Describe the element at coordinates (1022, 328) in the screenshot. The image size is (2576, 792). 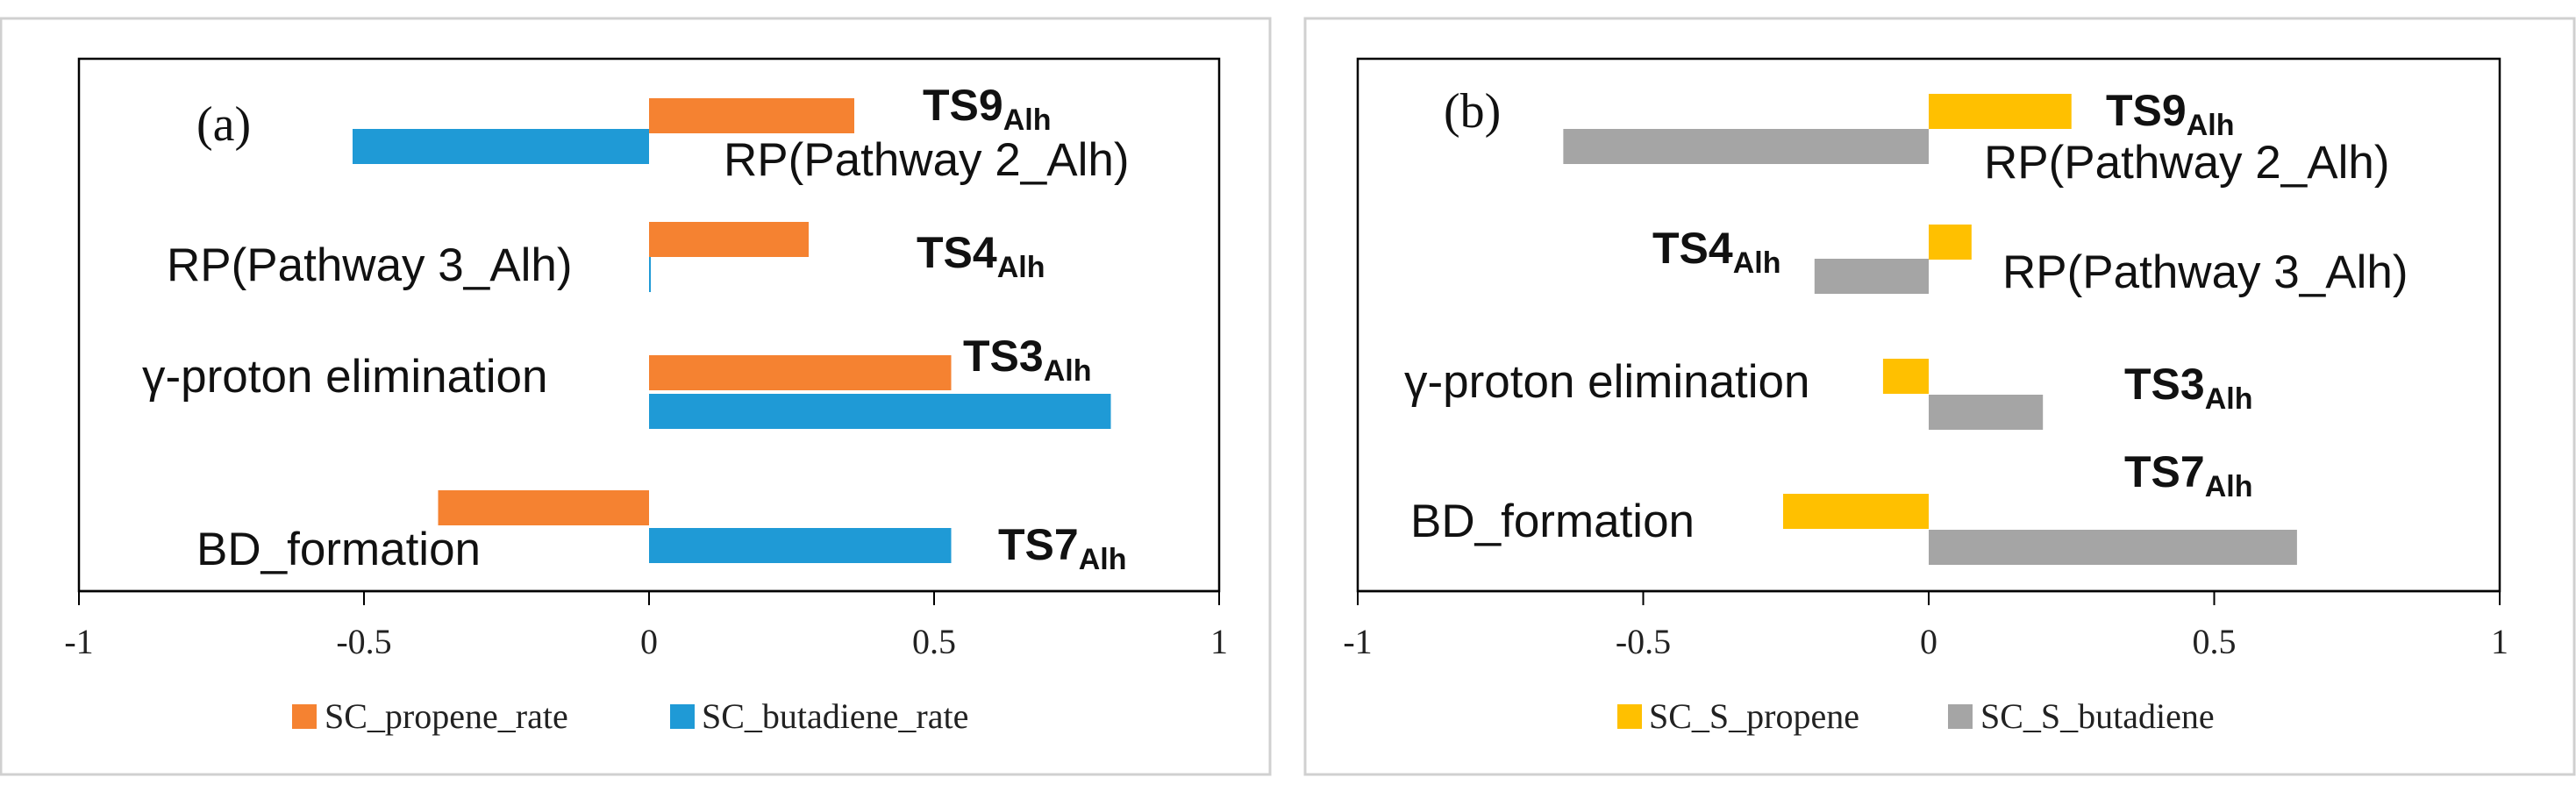
I see `panel-a-ts-labels: TS9Alh TS4Alh TS3Alh TS7Alh` at that location.